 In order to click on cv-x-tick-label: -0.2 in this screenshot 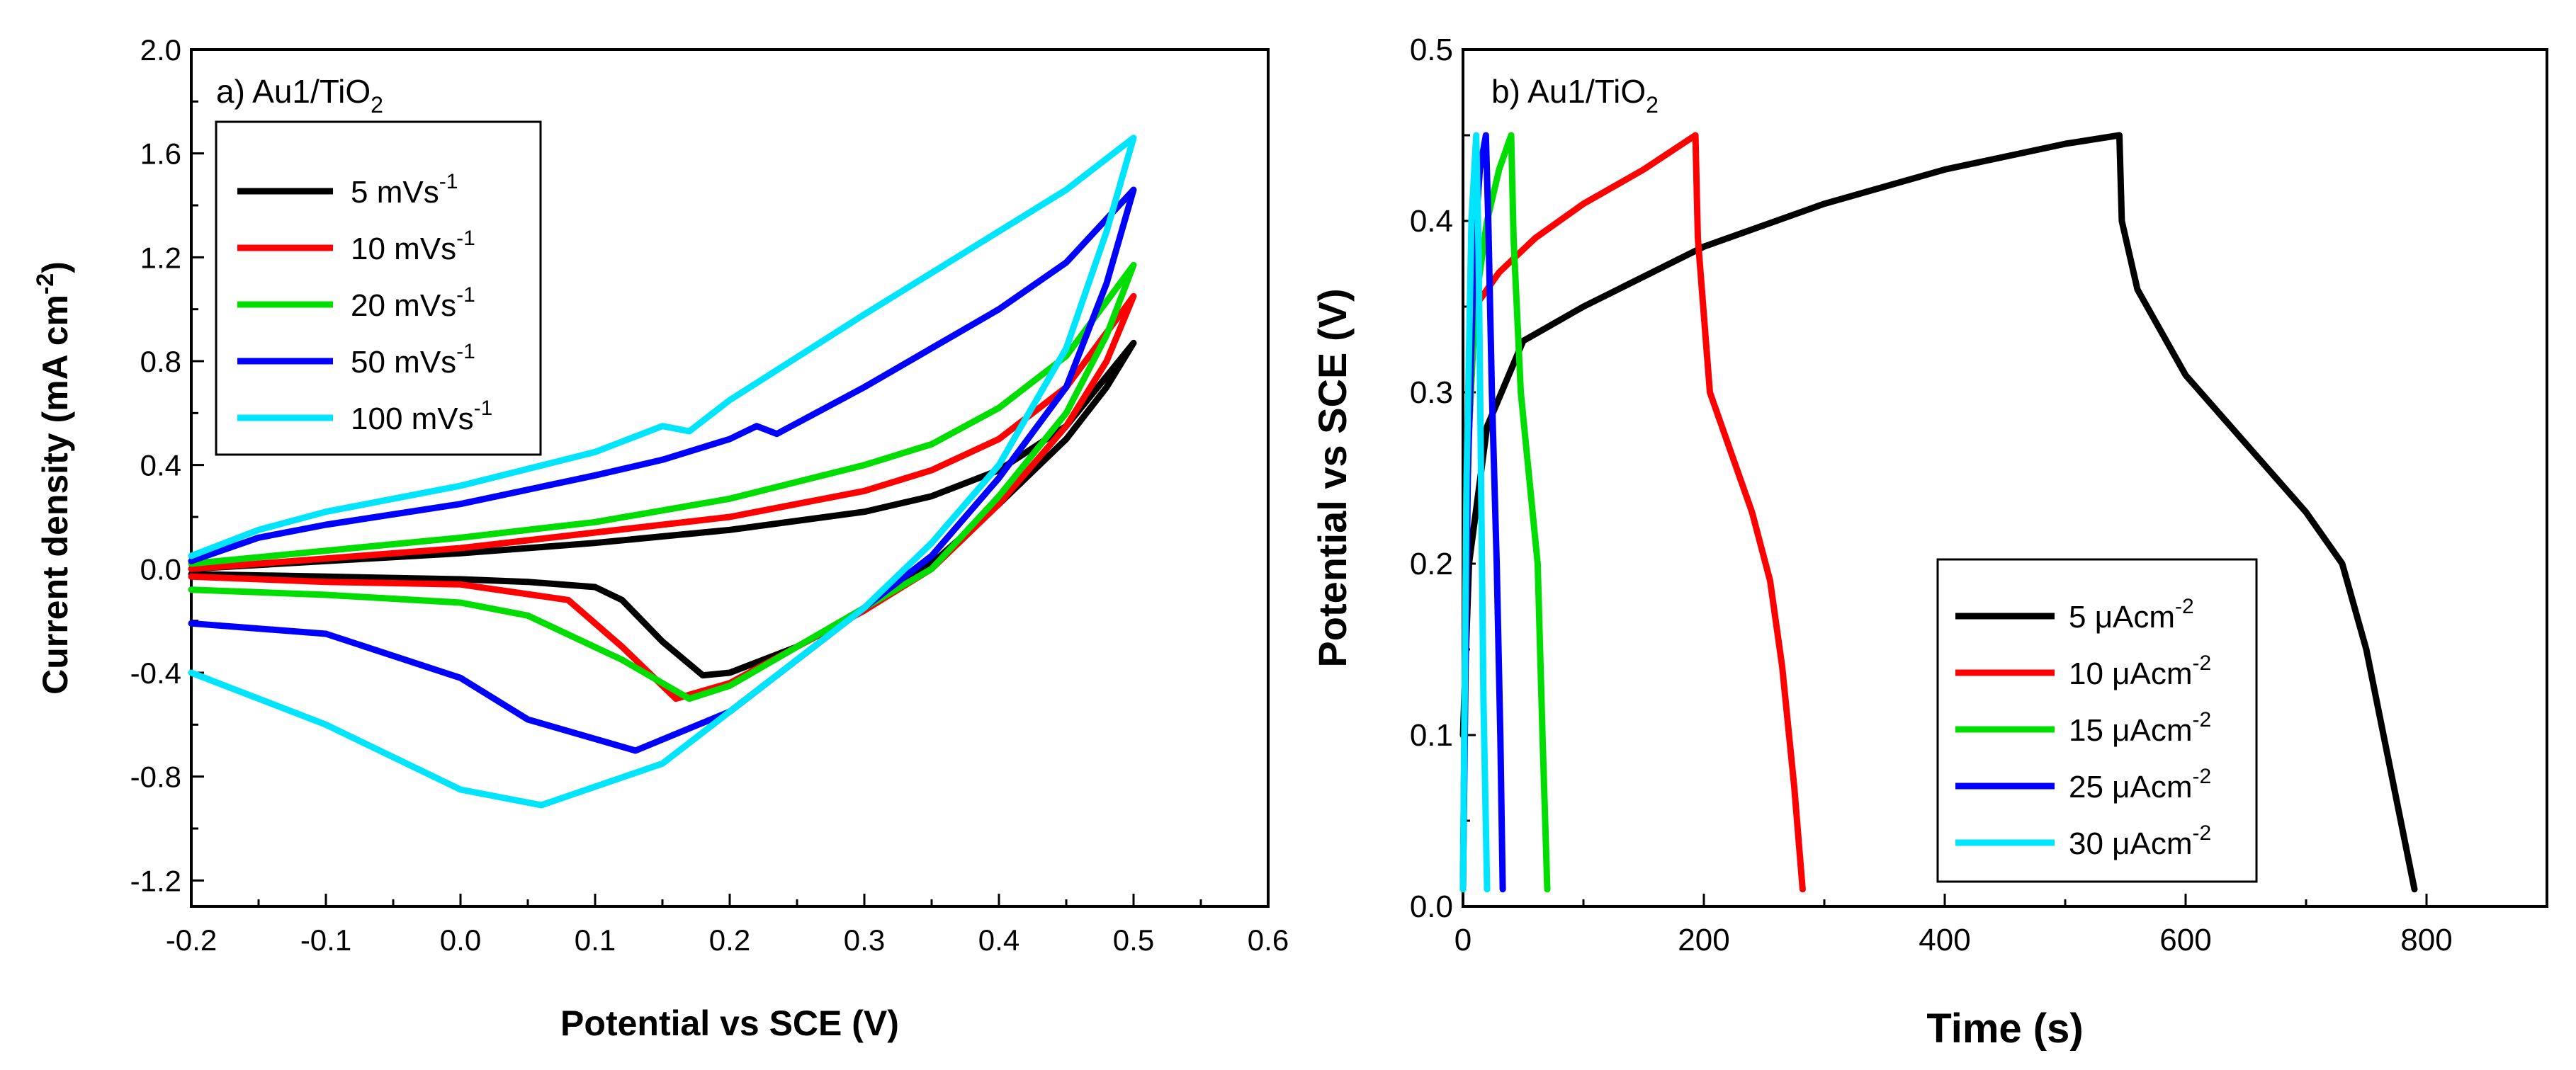, I will do `click(191, 940)`.